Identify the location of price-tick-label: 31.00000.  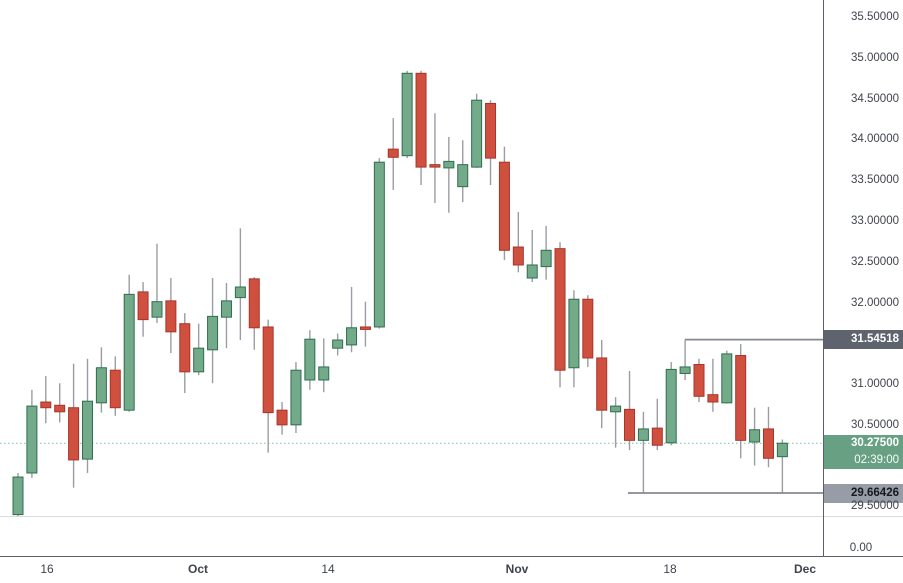
(875, 384).